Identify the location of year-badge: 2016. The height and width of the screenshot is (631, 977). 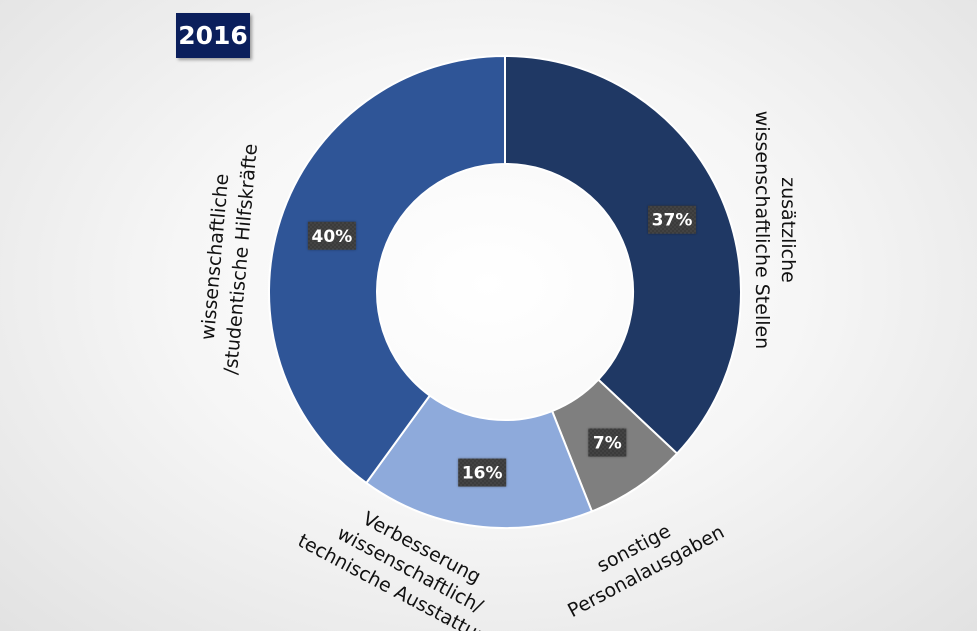
(213, 35).